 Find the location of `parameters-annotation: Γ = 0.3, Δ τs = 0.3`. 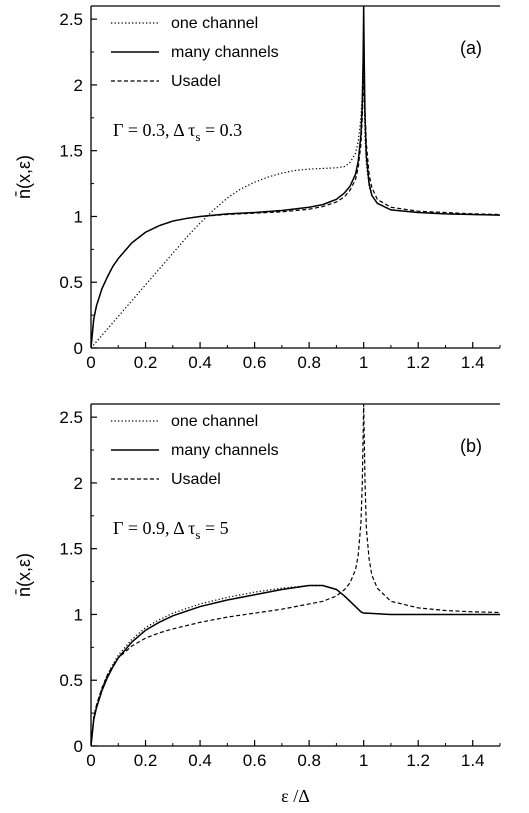

parameters-annotation: Γ = 0.3, Δ τs = 0.3 is located at coordinates (177, 132).